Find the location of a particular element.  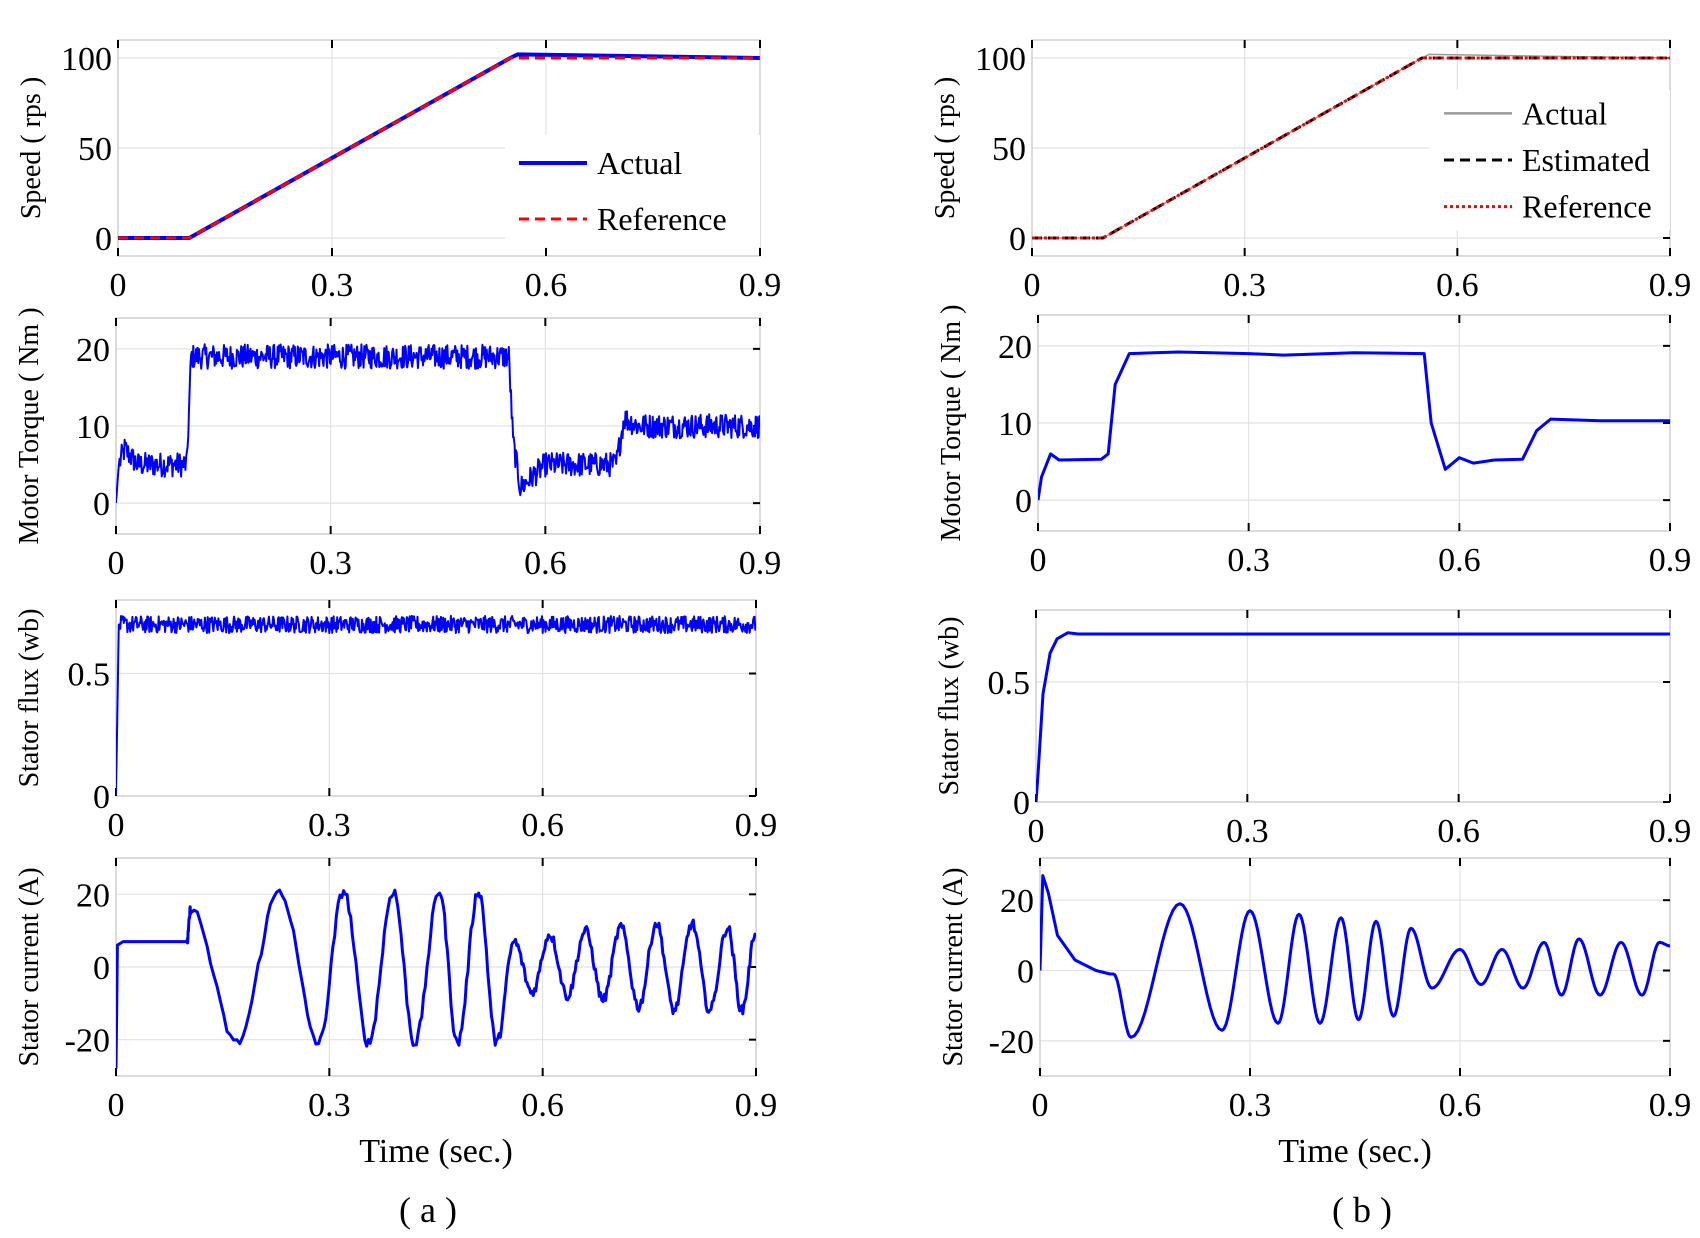

chart-a-torque: 0 0.3 0.6 0.9 0 10 20 Motor Torque ( Nm ) is located at coordinates (397, 444).